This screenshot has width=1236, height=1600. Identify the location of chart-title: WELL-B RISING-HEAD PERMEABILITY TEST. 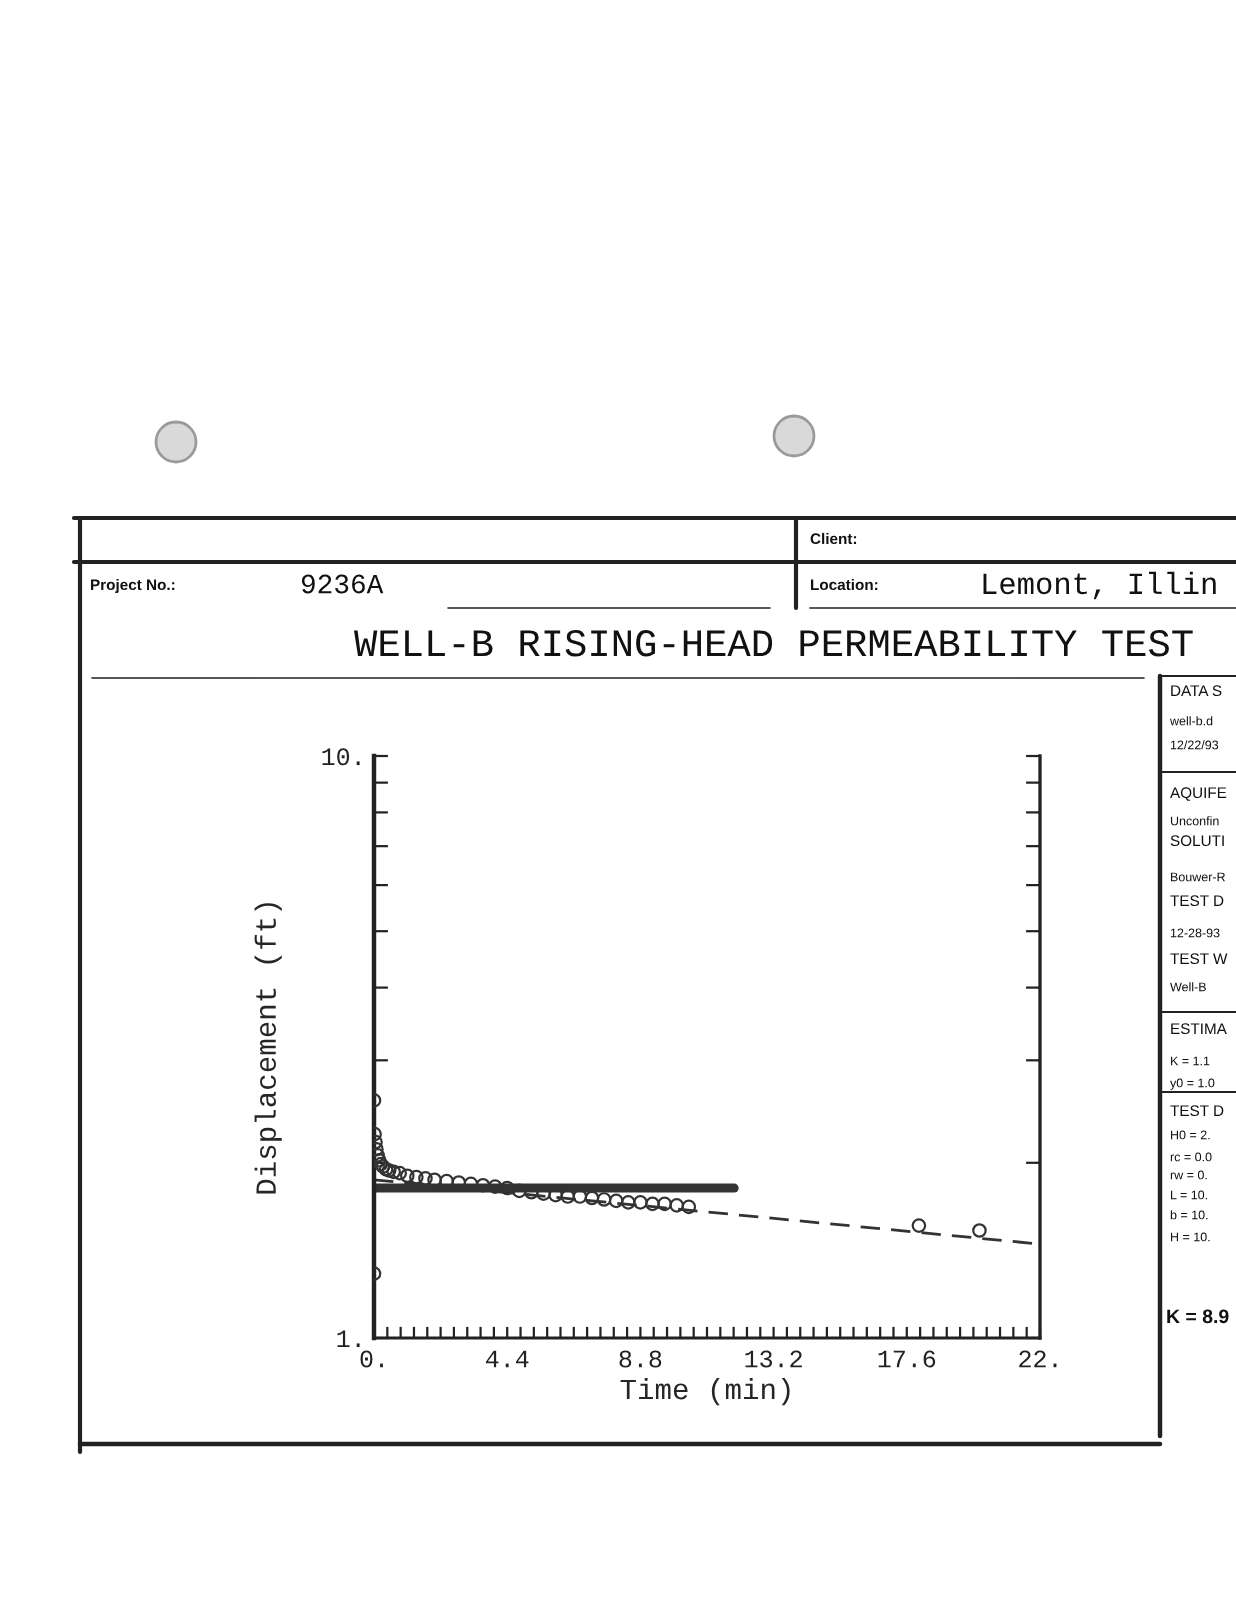
(773, 643).